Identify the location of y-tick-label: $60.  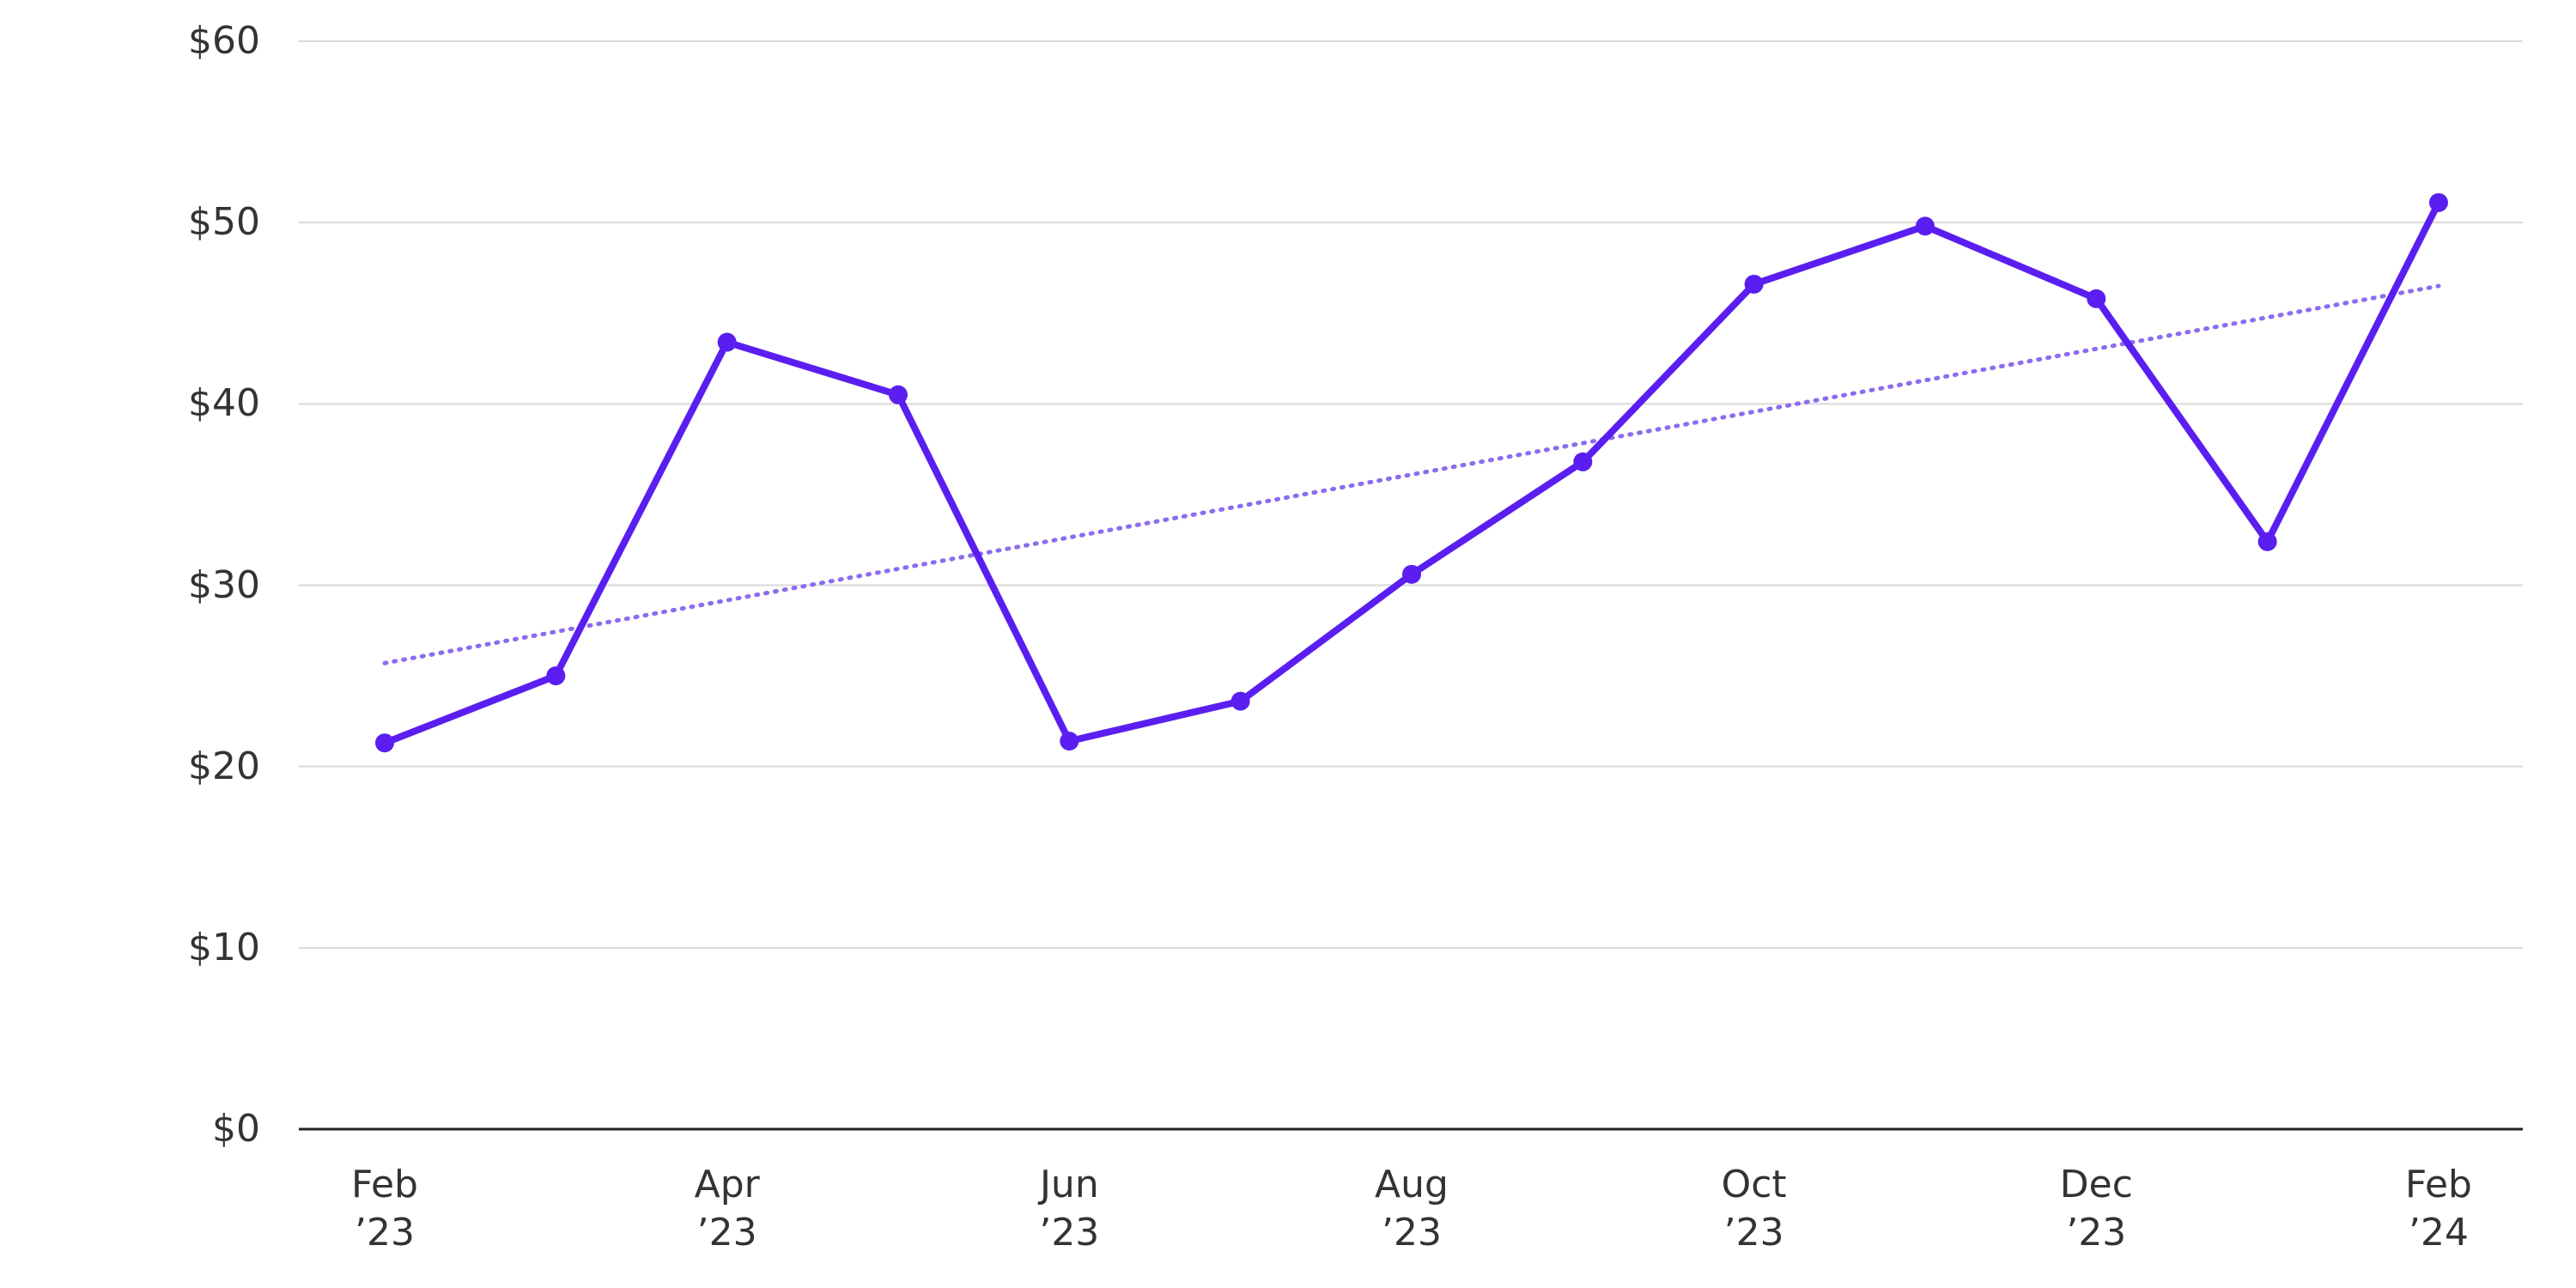
(224, 41).